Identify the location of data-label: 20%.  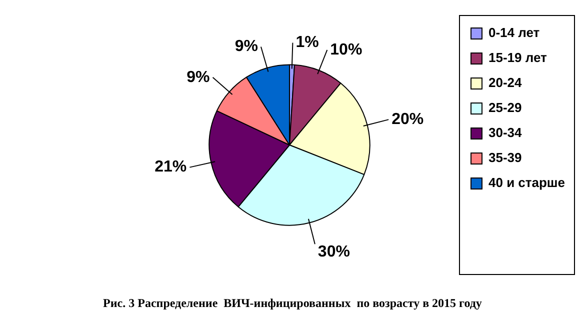
(408, 119).